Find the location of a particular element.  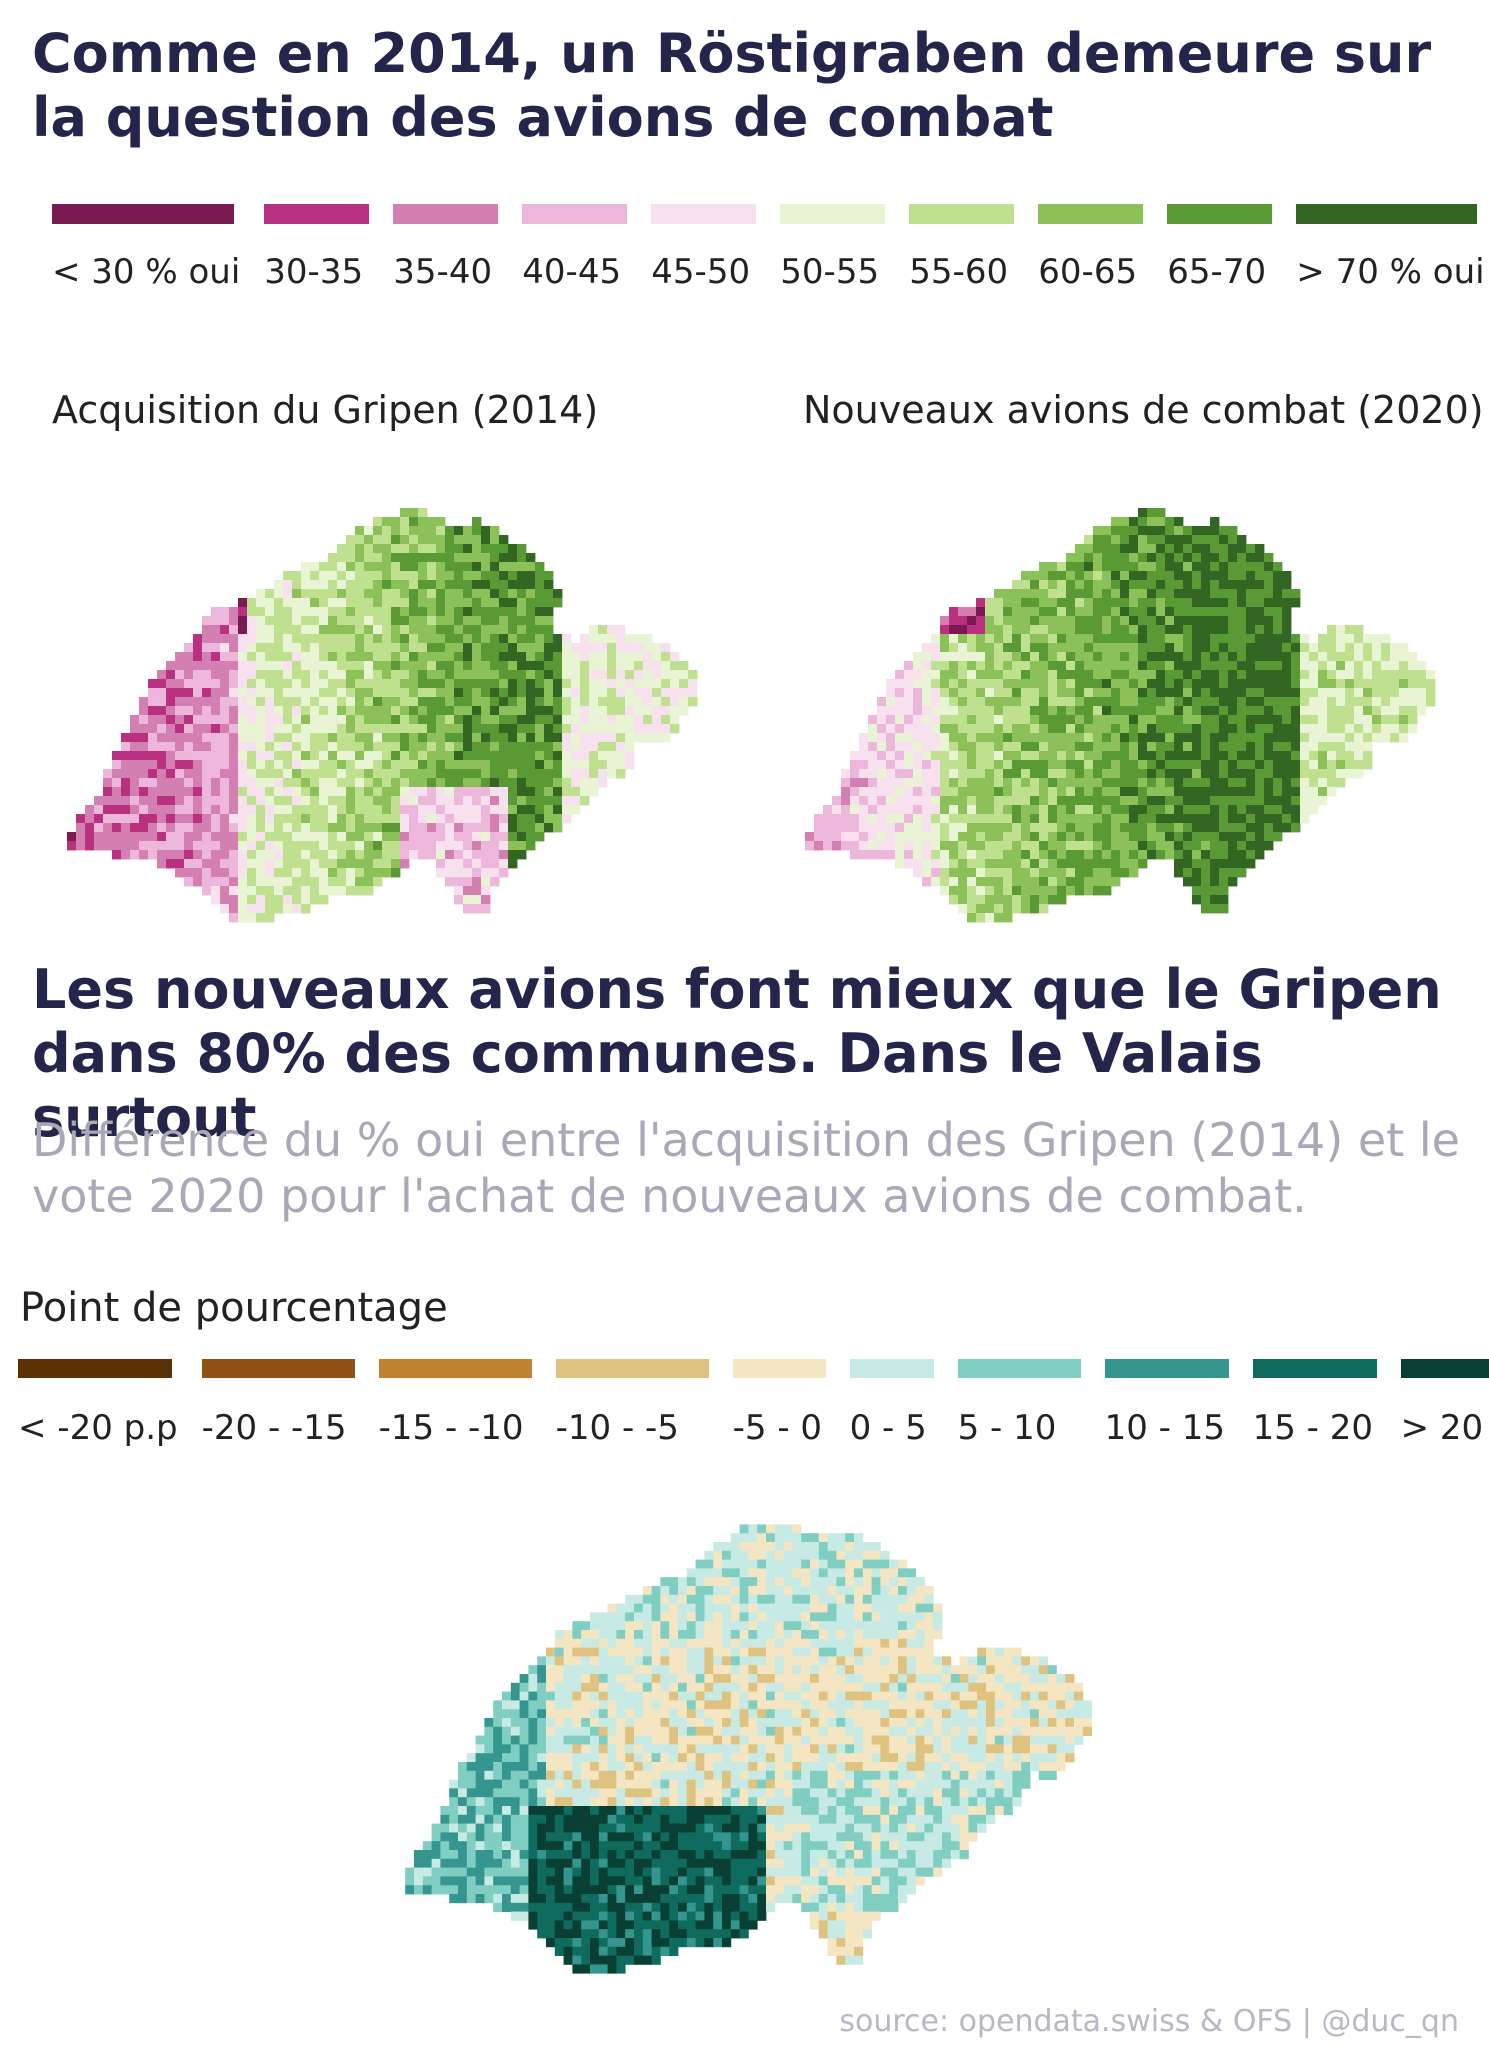

legend-label: 40-45 is located at coordinates (572, 272).